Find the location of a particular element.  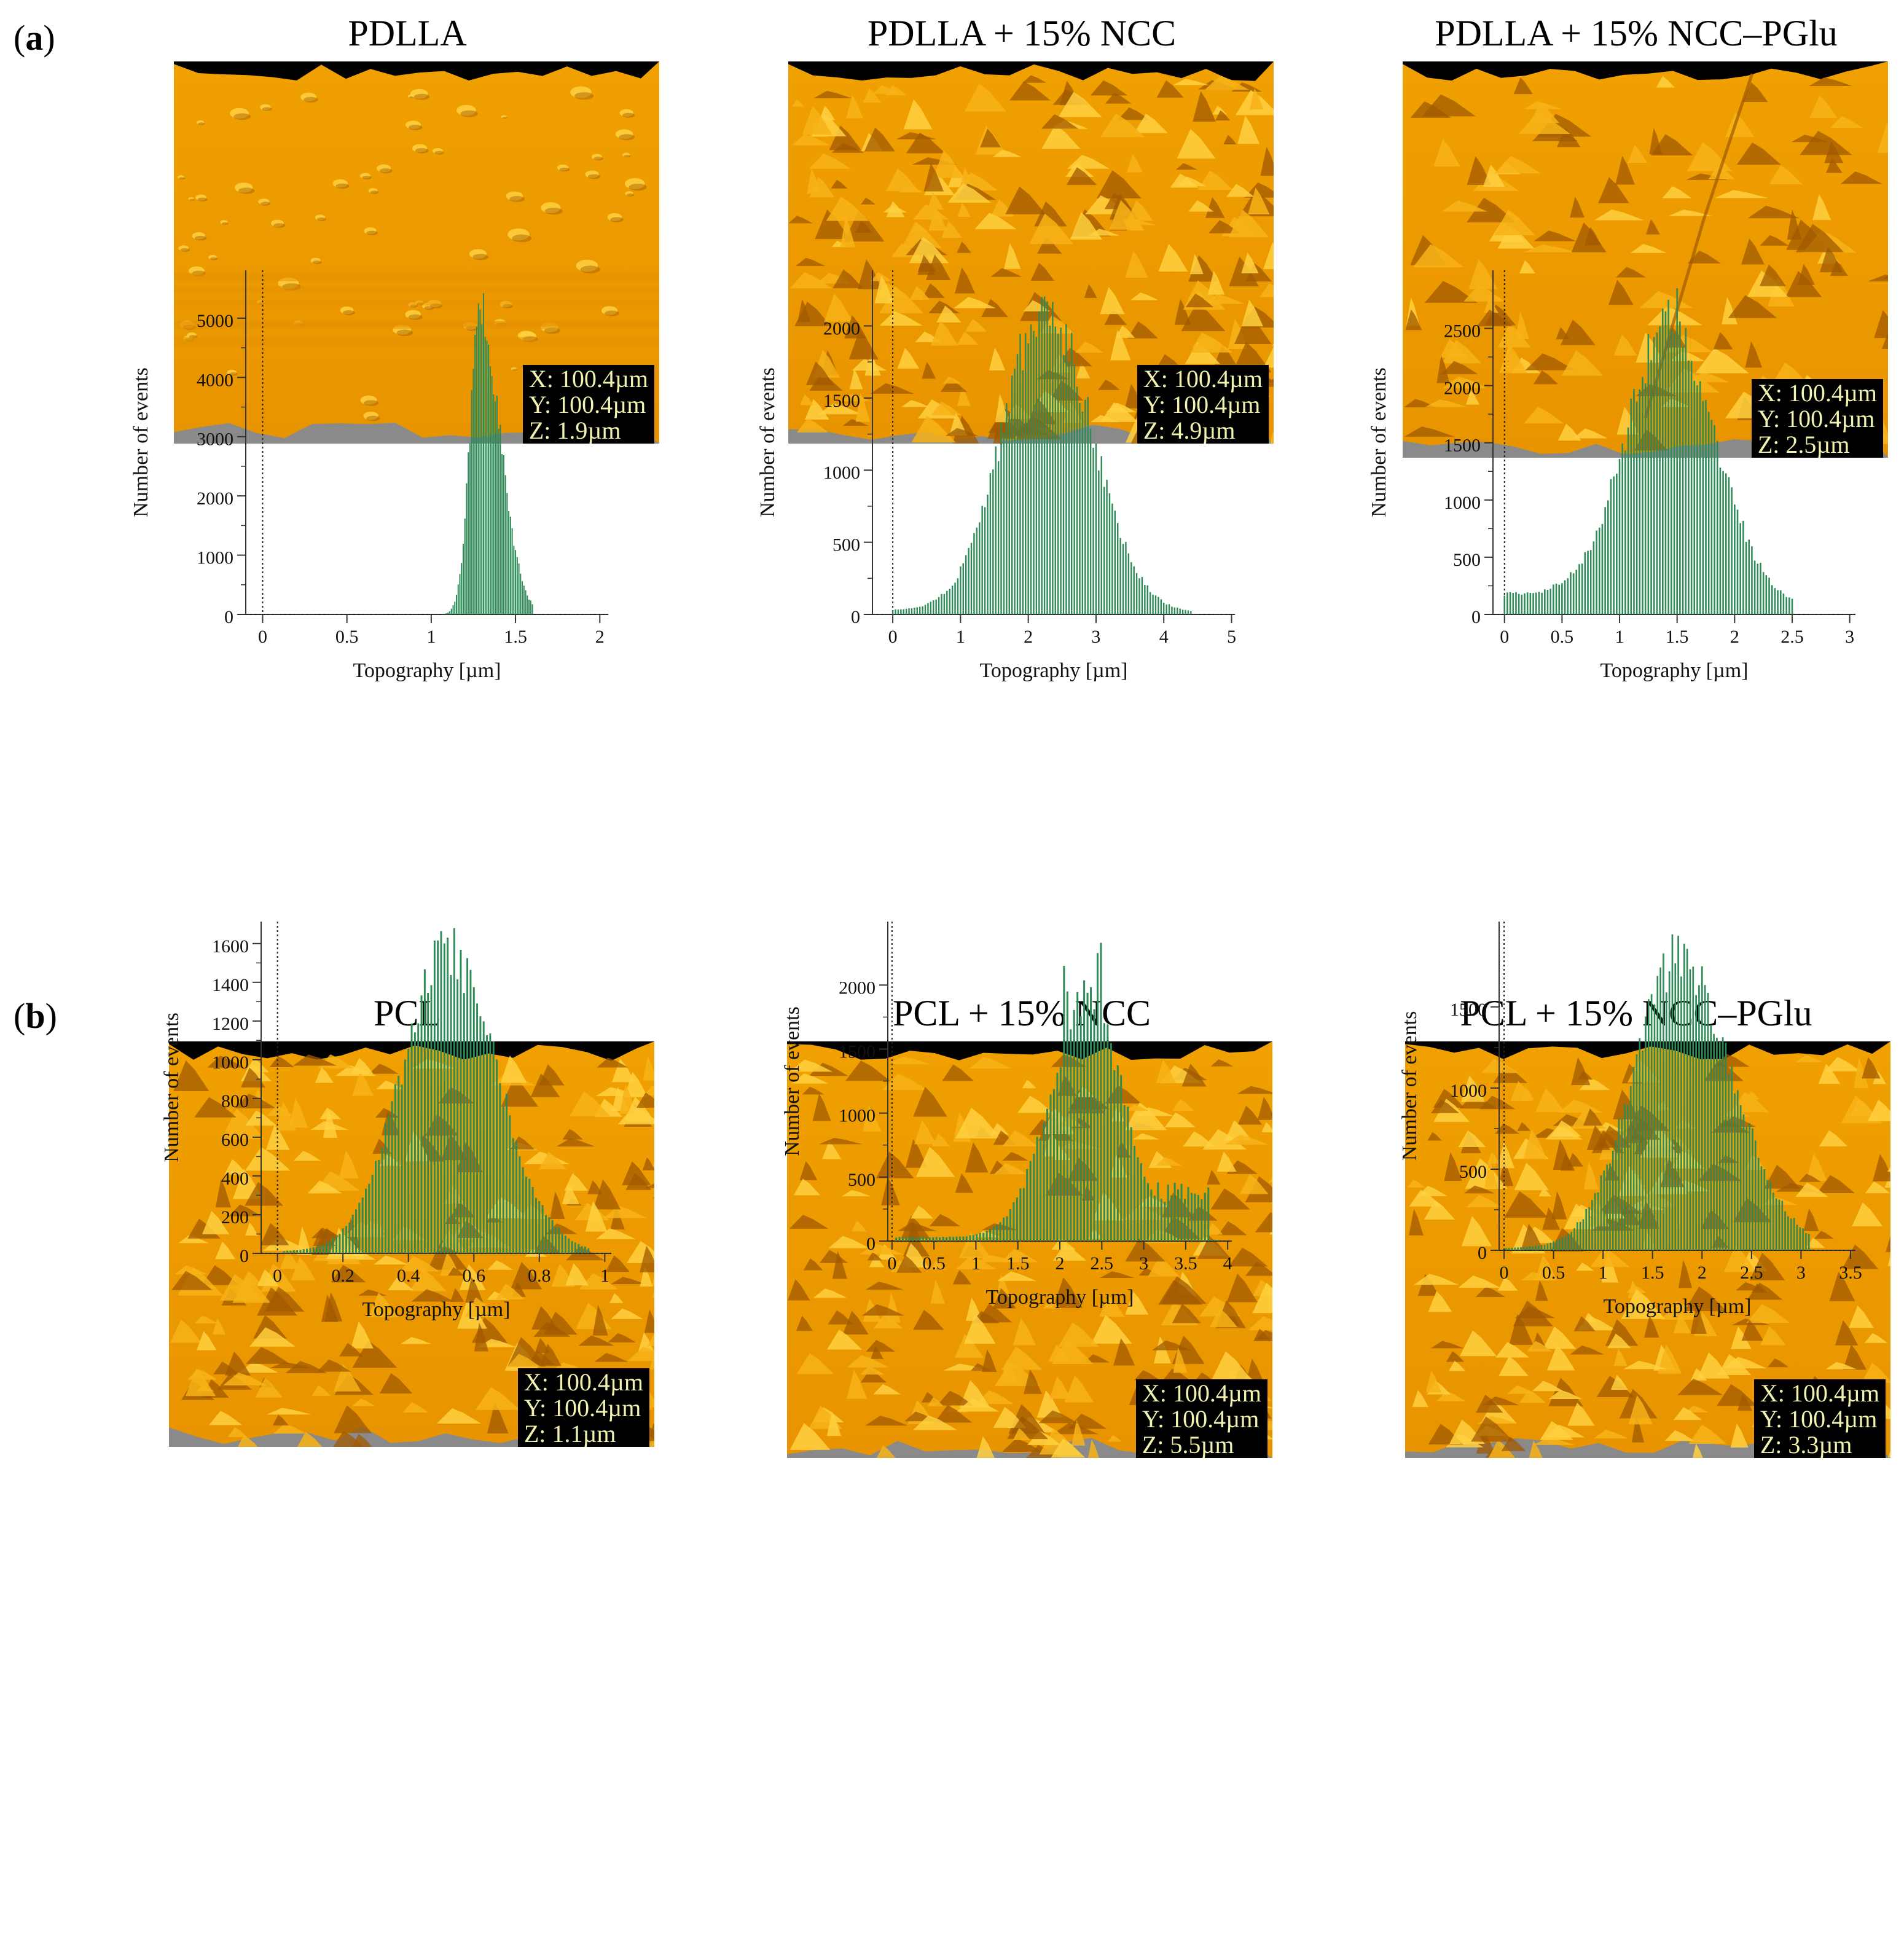

y-tick-label: 600 is located at coordinates (235, 1140).